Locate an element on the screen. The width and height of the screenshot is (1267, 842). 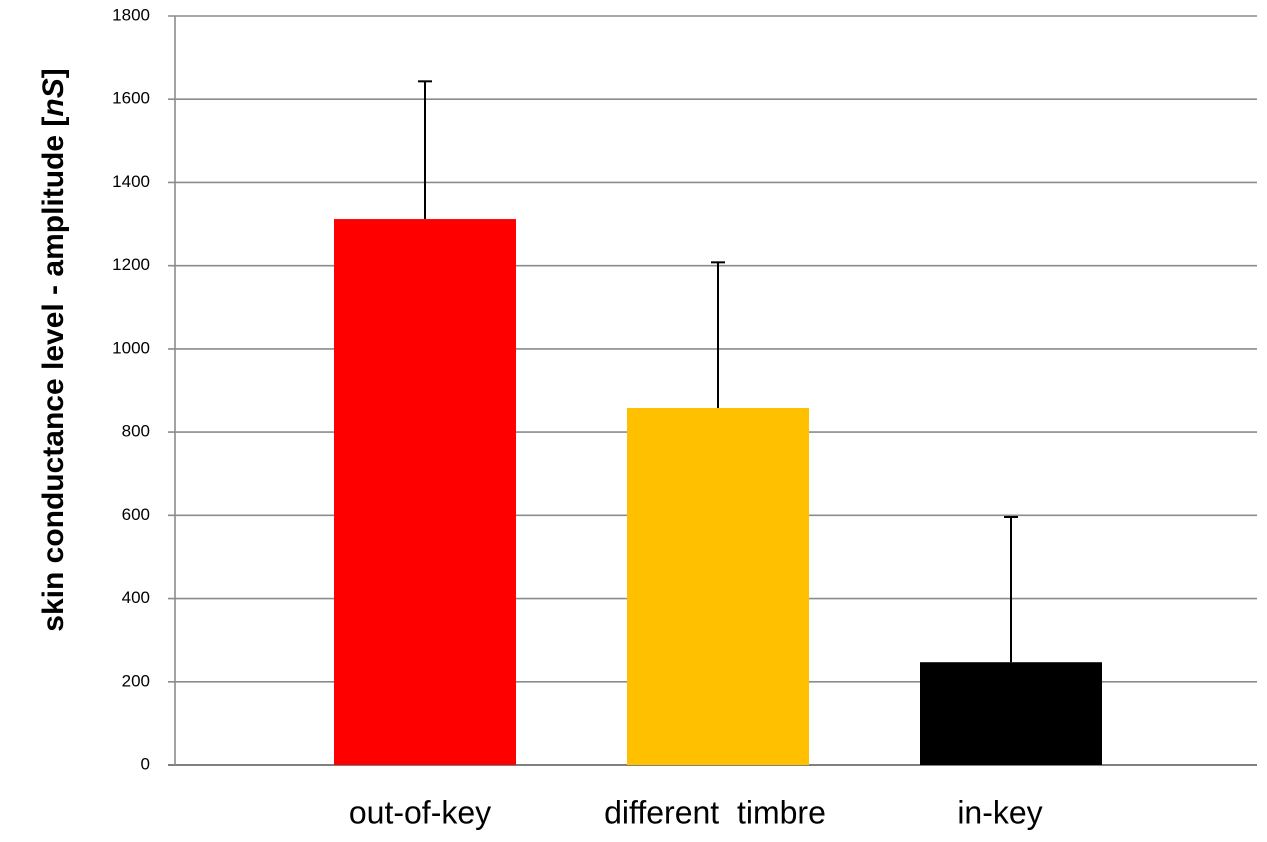
y-tick-labels: 0 200 400 600 800 1000 1200 1400 1600 1800 is located at coordinates (131, 389).